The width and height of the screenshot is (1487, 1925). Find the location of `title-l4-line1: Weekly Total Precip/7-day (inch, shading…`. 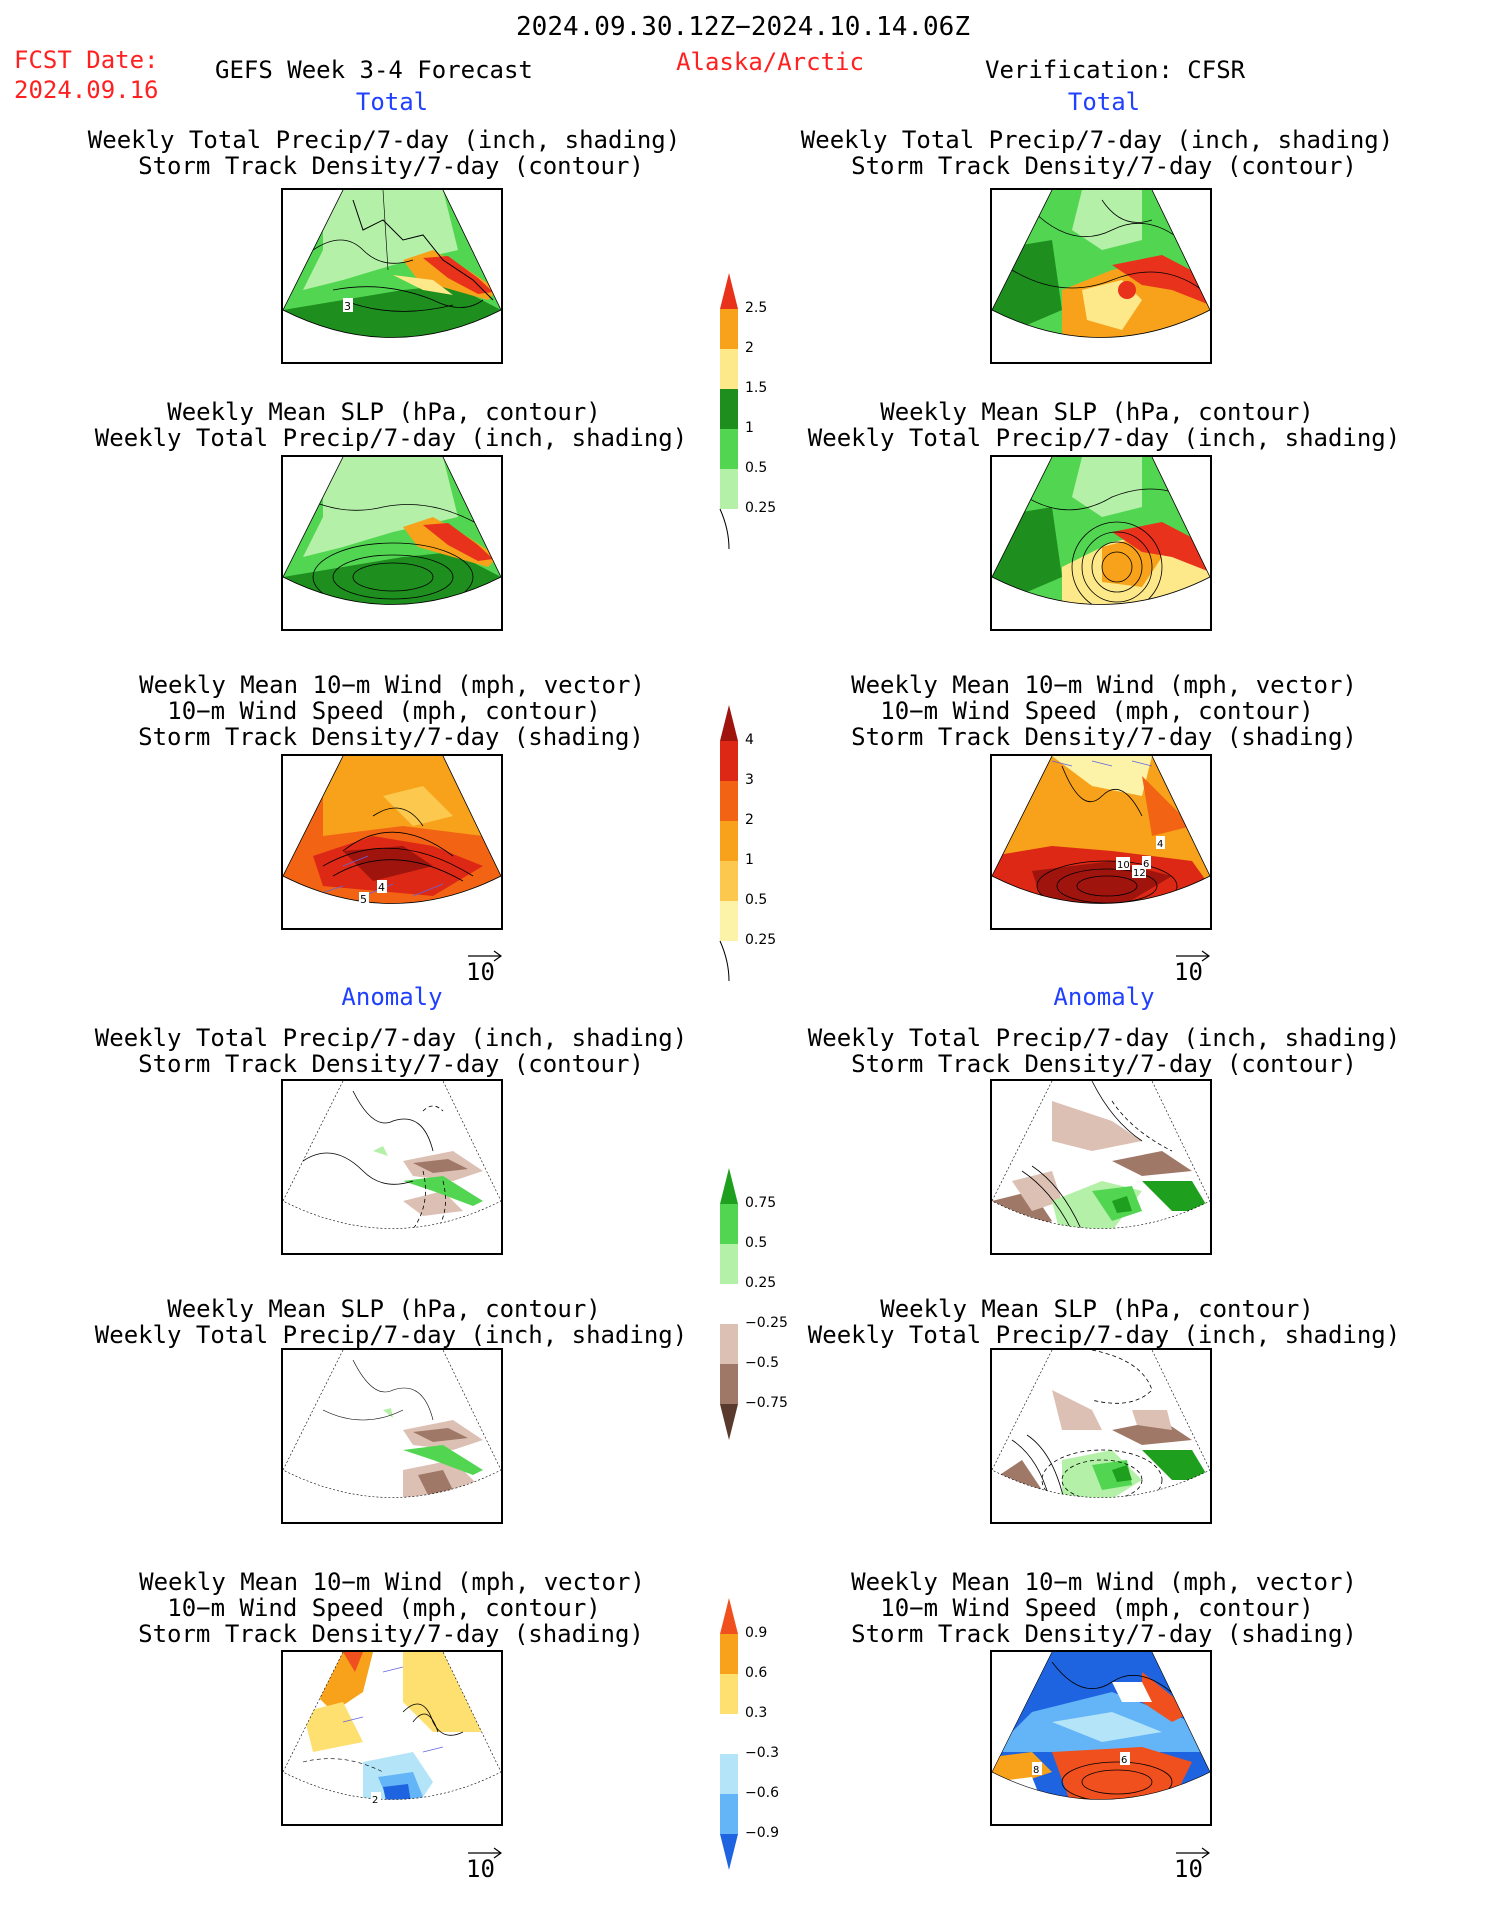

title-l4-line1: Weekly Total Precip/7-day (inch, shading… is located at coordinates (391, 1038).